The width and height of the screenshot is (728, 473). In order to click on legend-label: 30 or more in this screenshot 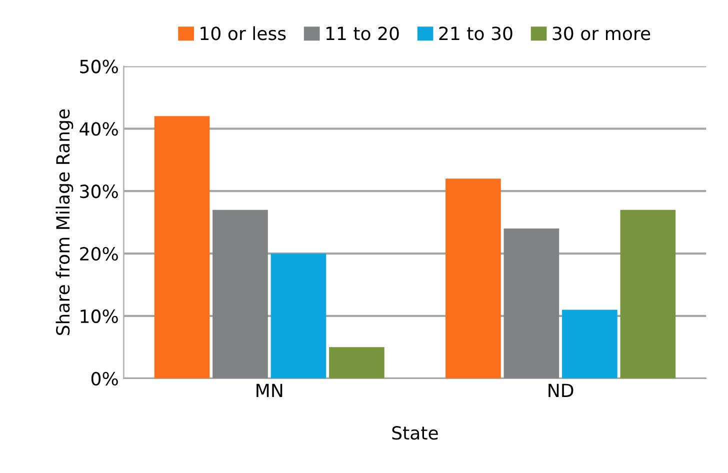, I will do `click(601, 33)`.